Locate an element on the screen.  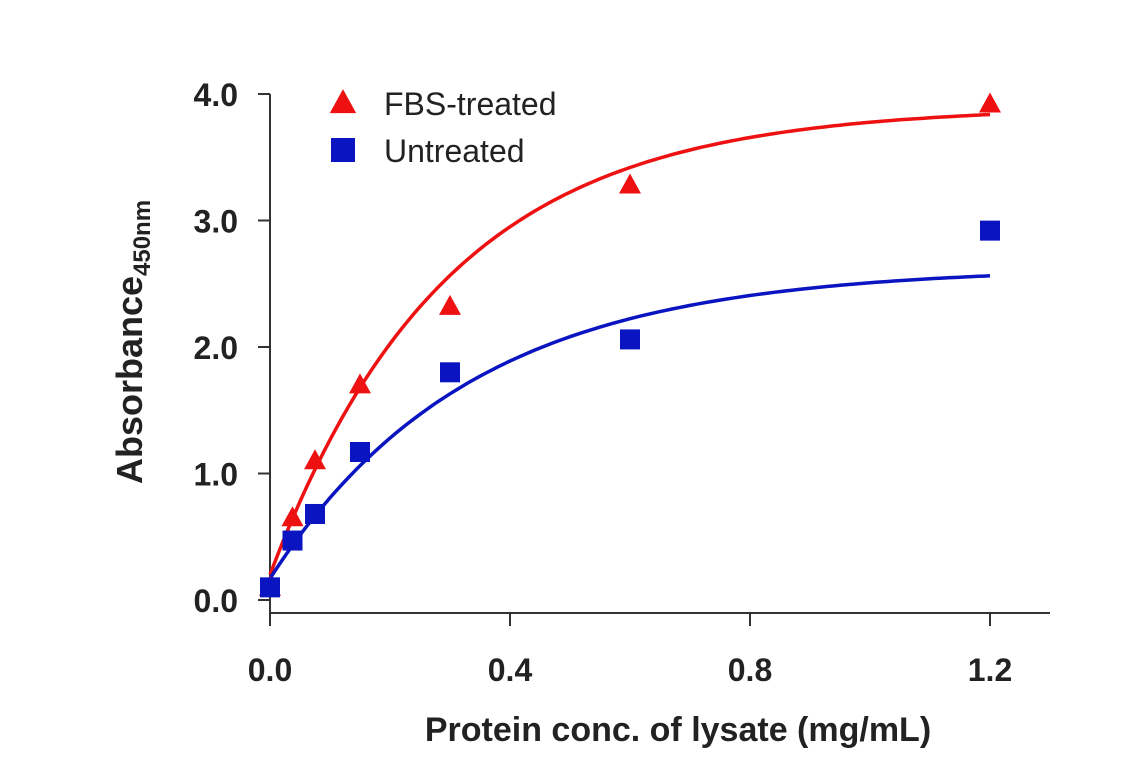
y-axis-title-main: Absorbance is located at coordinates (129, 380).